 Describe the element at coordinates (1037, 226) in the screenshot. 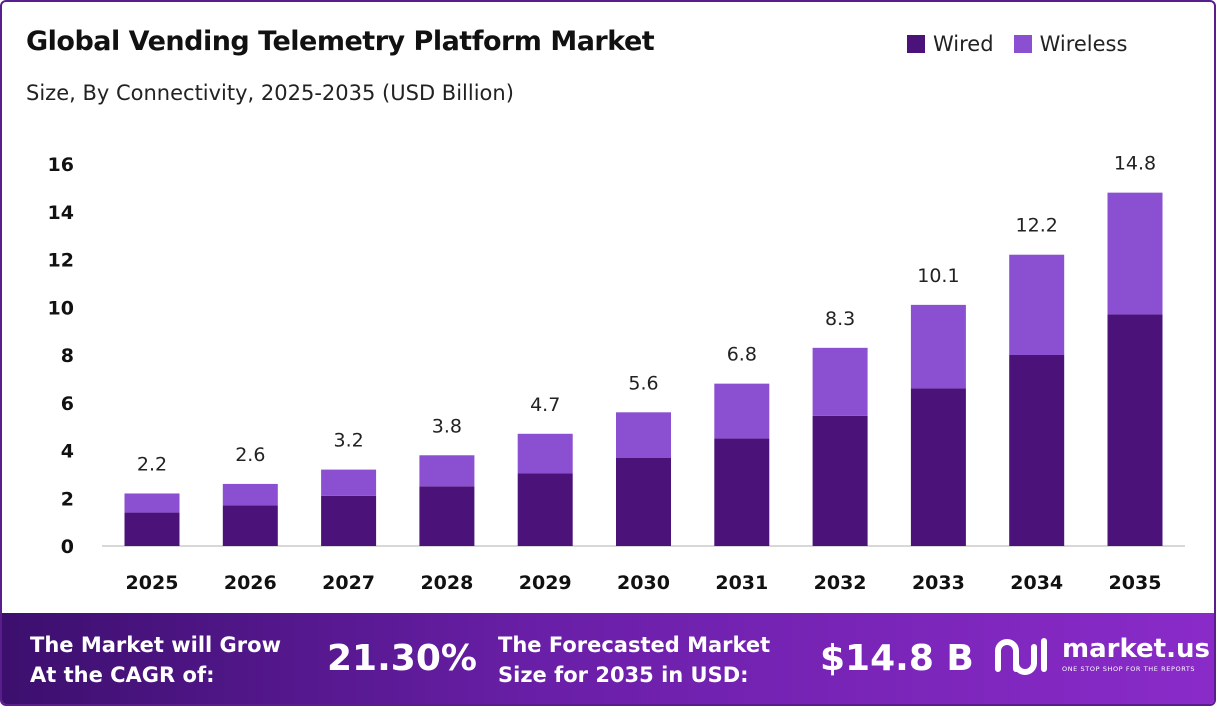

I see `data-label-2034: 12.2` at that location.